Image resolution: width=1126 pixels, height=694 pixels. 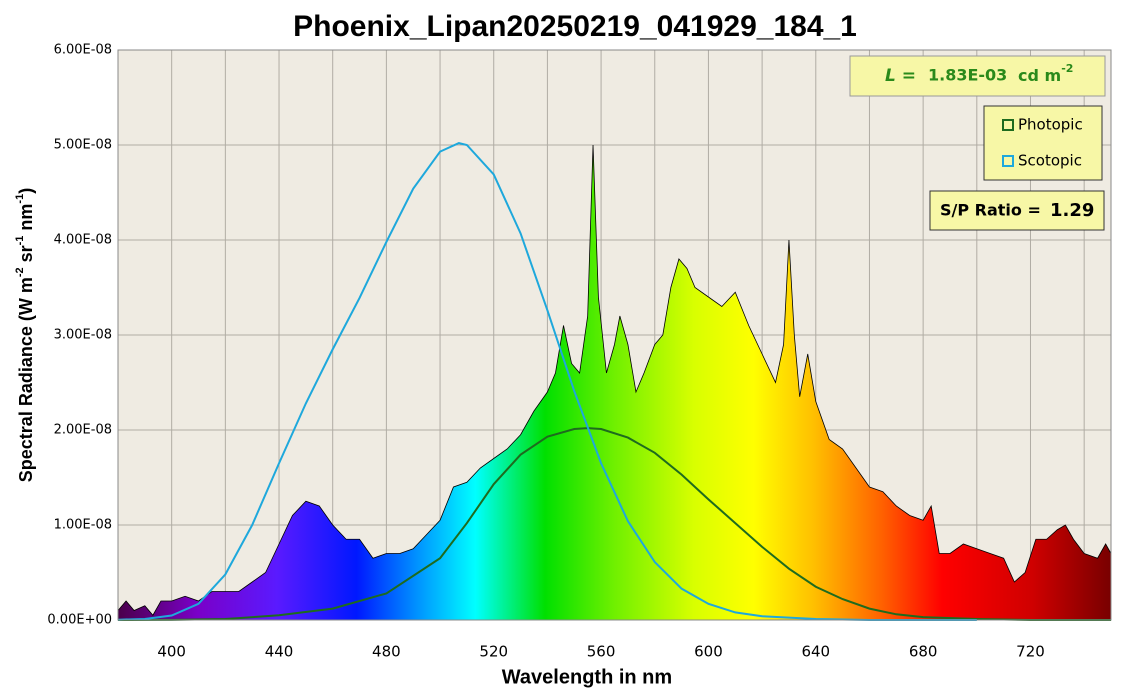 I want to click on x-tick-label: 640, so click(x=815, y=652).